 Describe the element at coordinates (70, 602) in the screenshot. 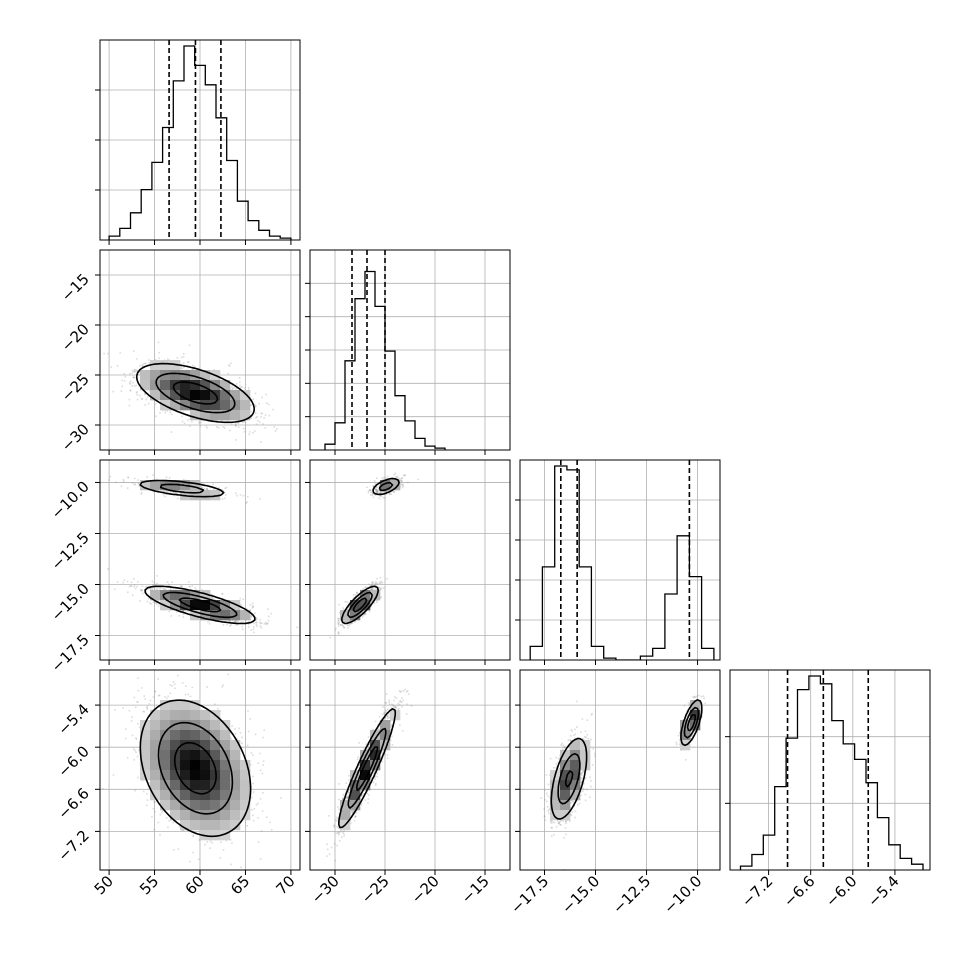

I see `y-tick-label: −15.0` at that location.